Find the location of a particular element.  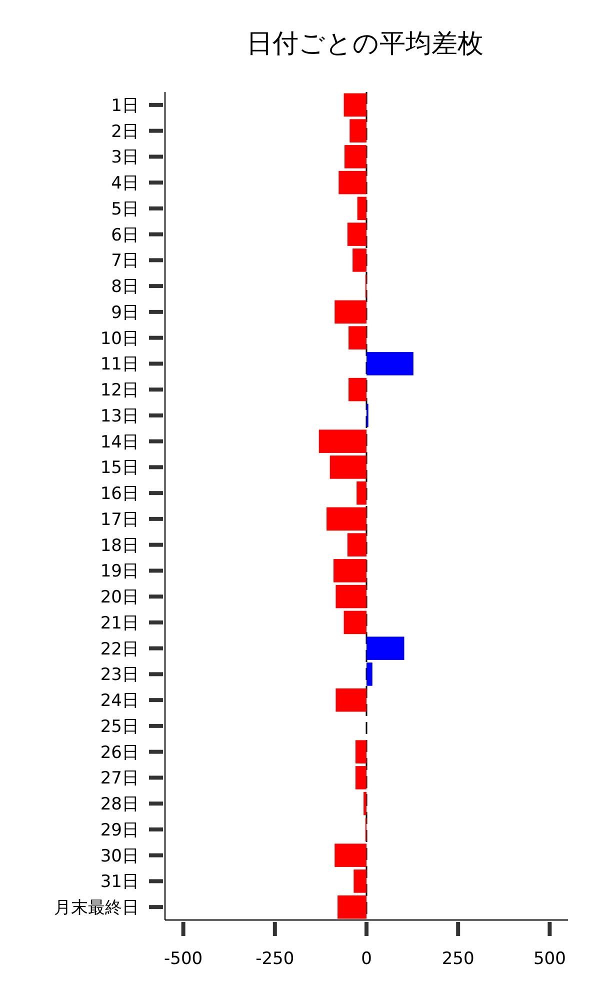

y-tick-label: 21日 is located at coordinates (119, 623).